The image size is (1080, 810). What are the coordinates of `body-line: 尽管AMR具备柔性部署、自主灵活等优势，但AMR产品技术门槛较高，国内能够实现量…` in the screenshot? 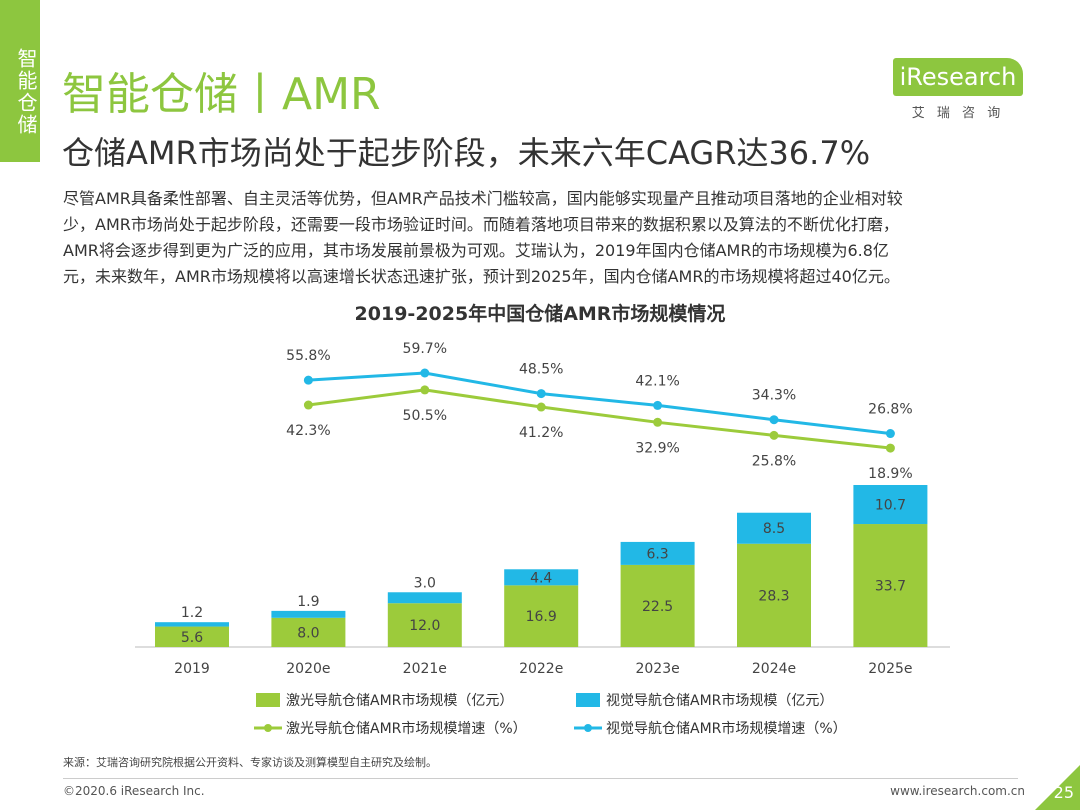 It's located at (483, 198).